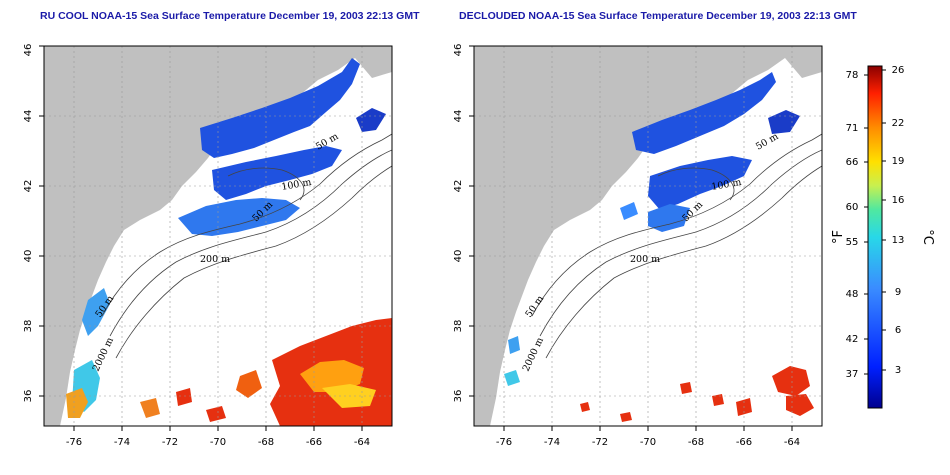 The image size is (950, 475). What do you see at coordinates (512, 361) in the screenshot?
I see `right-map-coastal-sst` at bounding box center [512, 361].